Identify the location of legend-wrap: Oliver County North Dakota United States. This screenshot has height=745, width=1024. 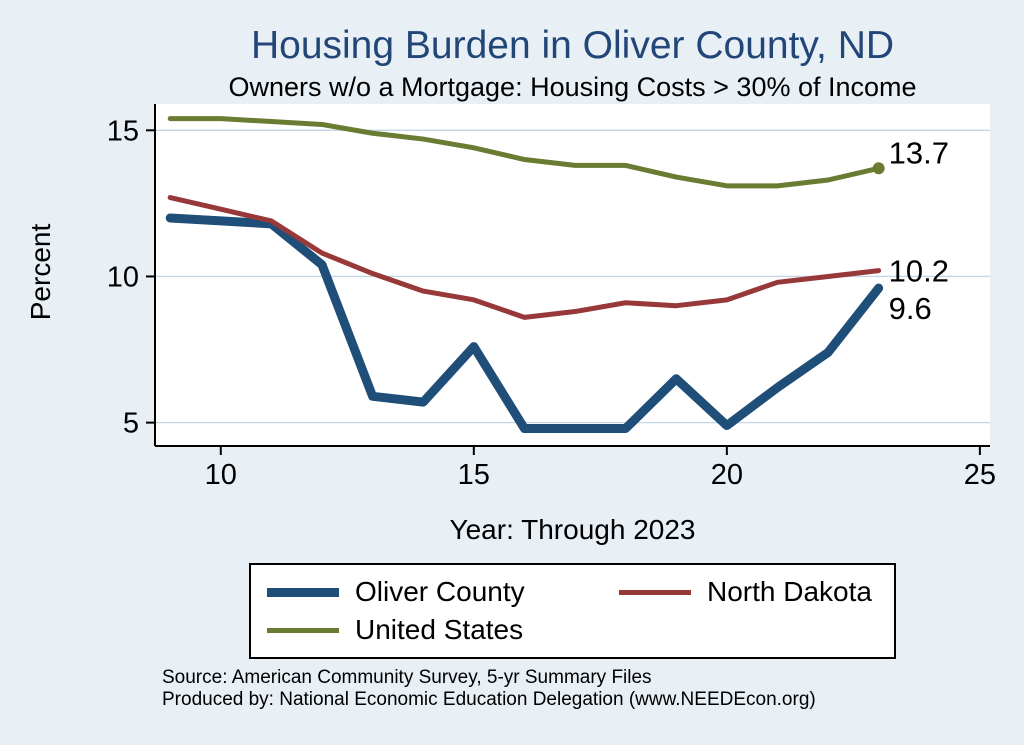
(572, 611).